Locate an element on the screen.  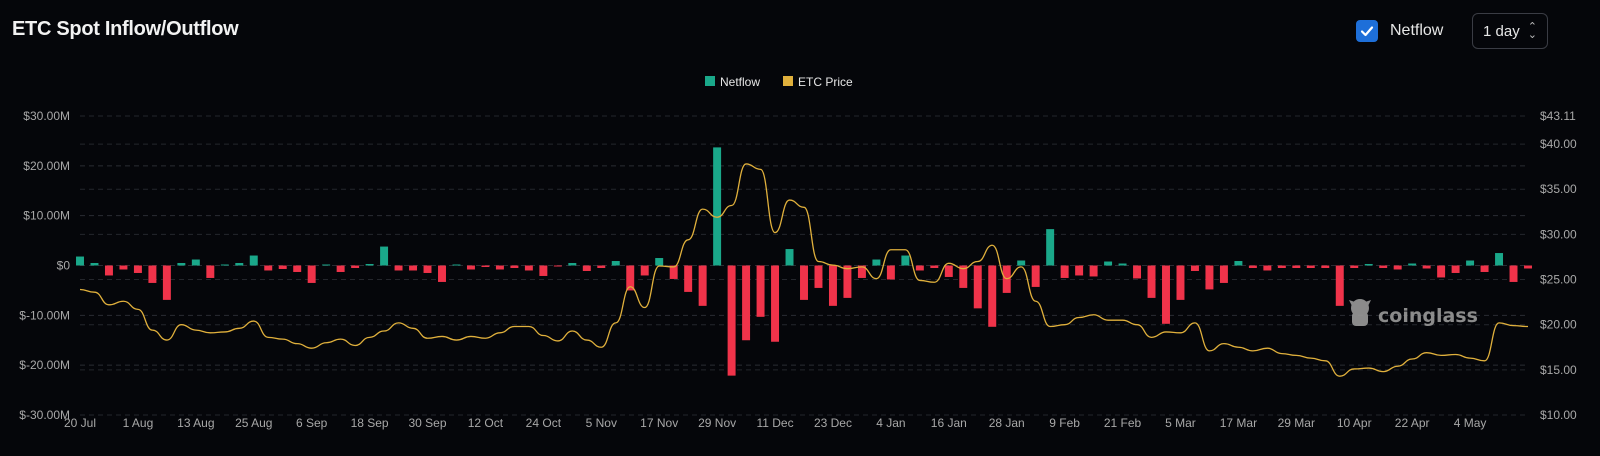
checkmark-icon is located at coordinates (1367, 31).